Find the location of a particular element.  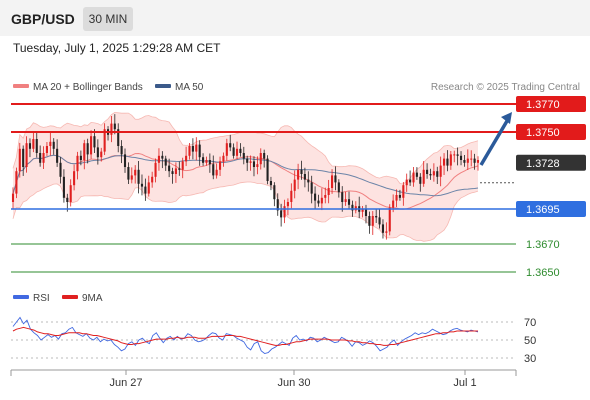

forecast-arrow-head is located at coordinates (506, 118).